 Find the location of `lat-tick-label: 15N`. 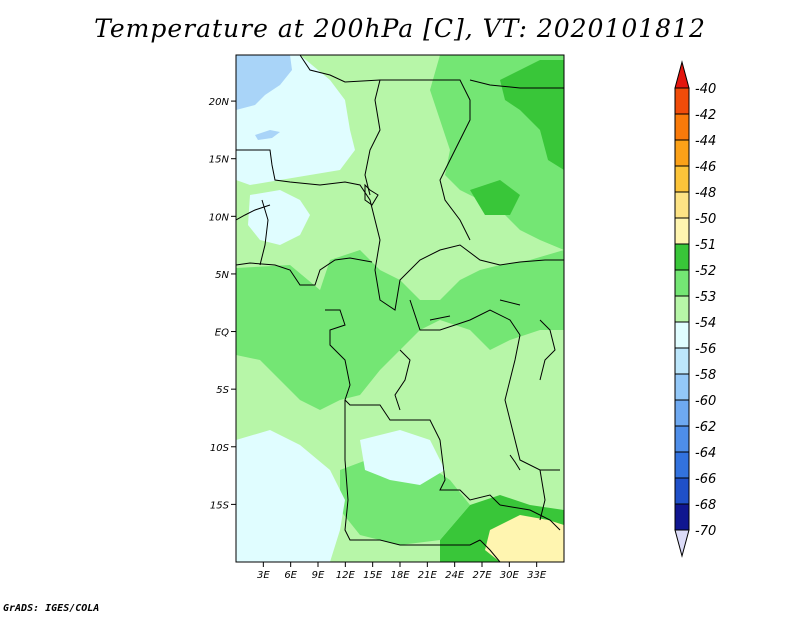

lat-tick-label: 15N is located at coordinates (219, 160).